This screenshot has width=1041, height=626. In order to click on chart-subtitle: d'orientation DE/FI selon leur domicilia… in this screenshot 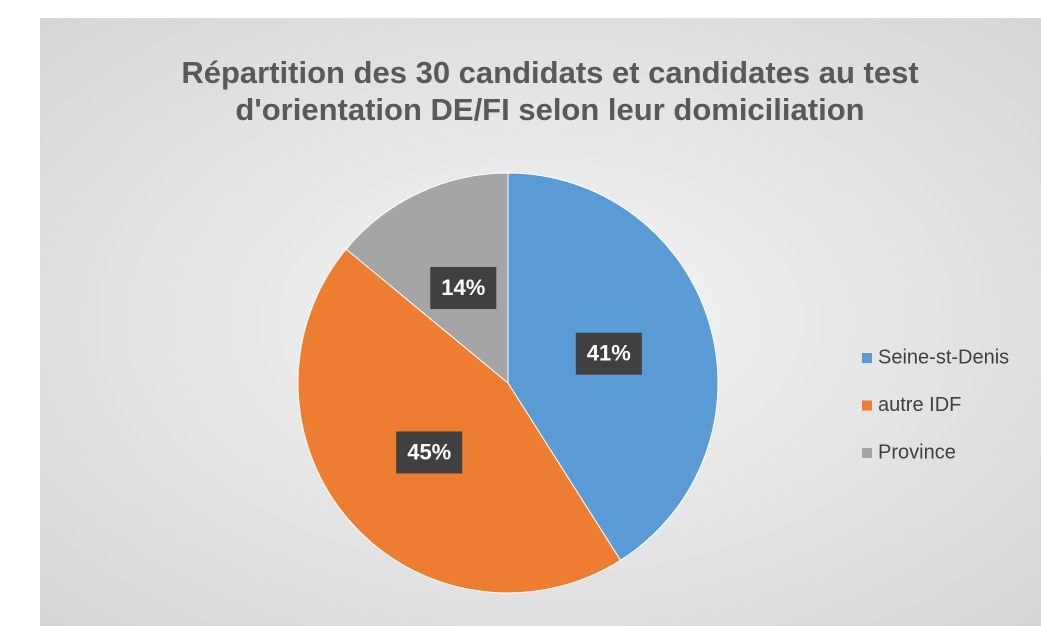, I will do `click(549, 109)`.